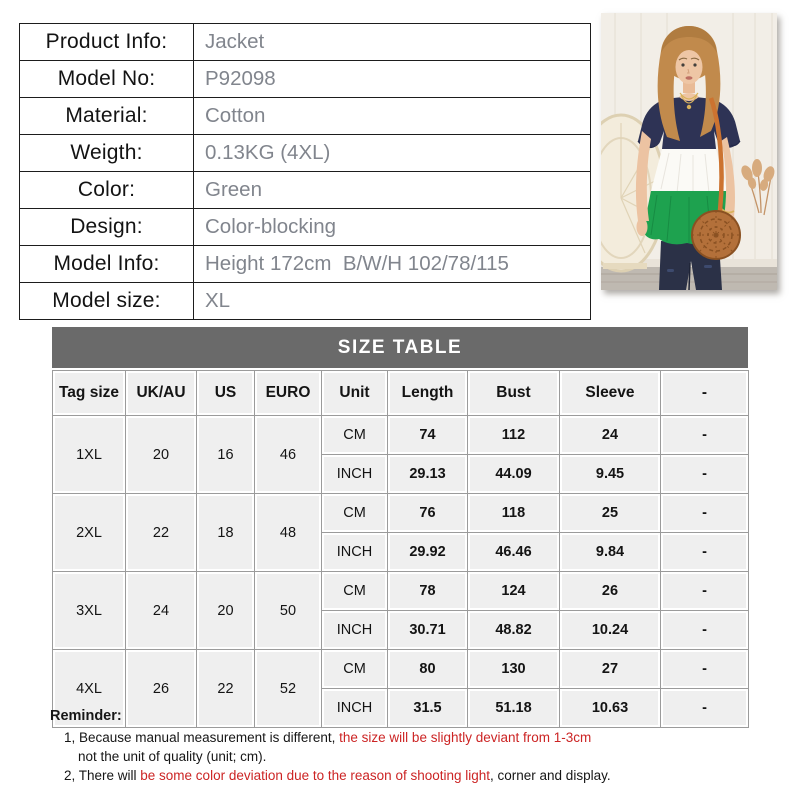  Describe the element at coordinates (106, 264) in the screenshot. I see `info-label: Model Info:` at that location.